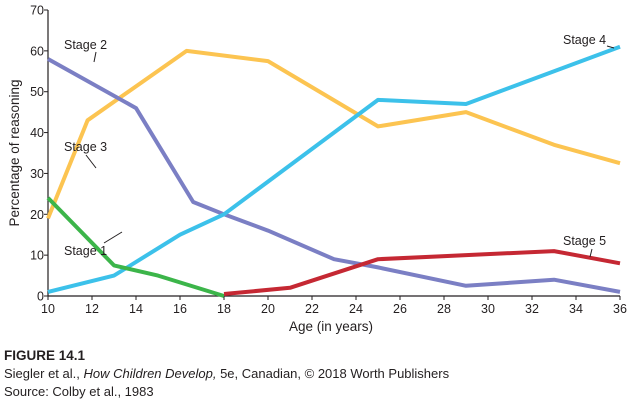  I want to click on x-tick-label: 20, so click(268, 309).